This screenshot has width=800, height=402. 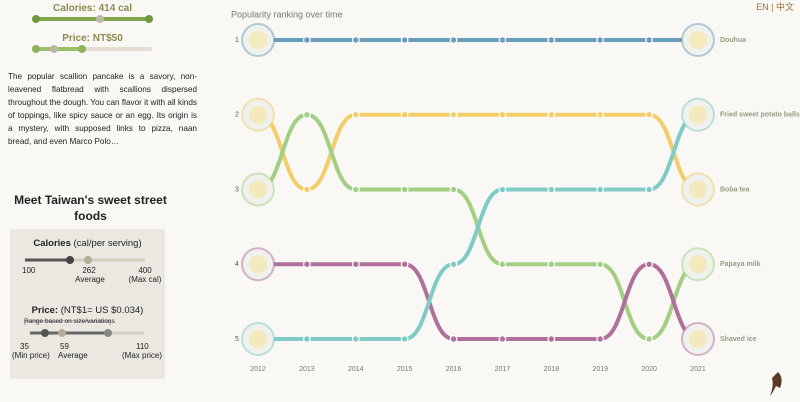 What do you see at coordinates (84, 296) in the screenshot?
I see `legend-scales` at bounding box center [84, 296].